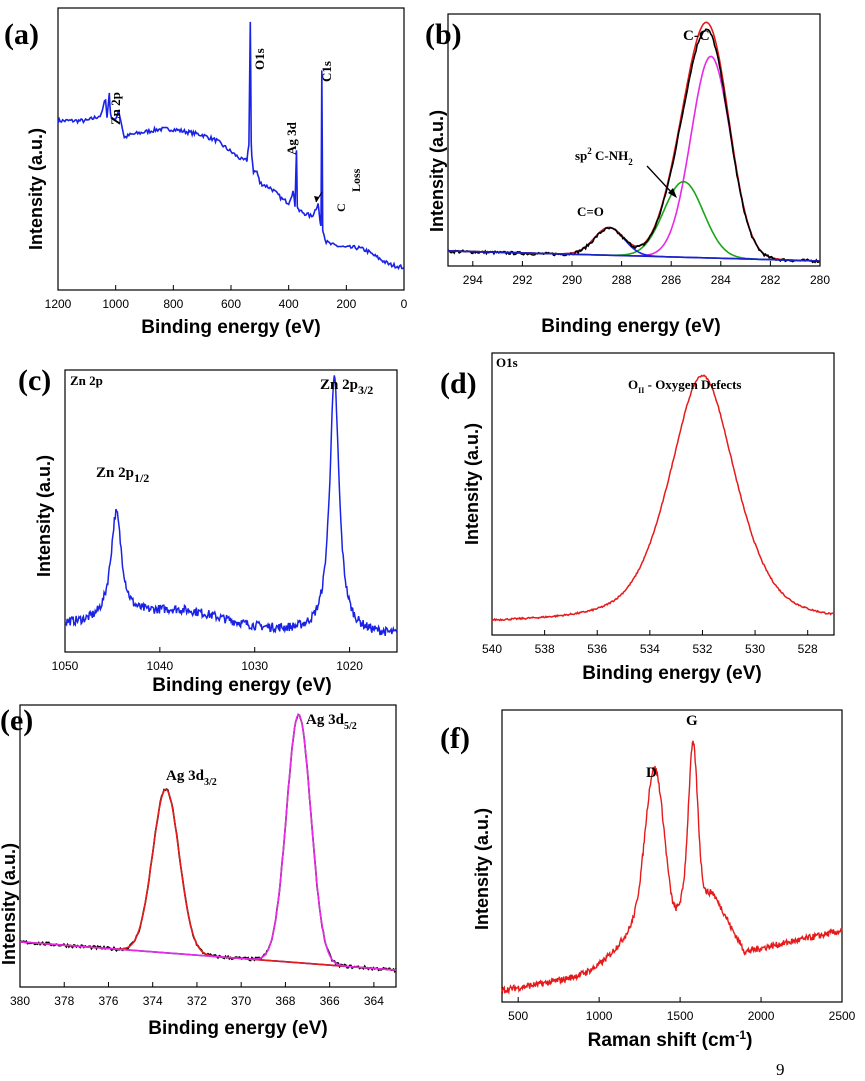 Image resolution: width=865 pixels, height=1081 pixels. I want to click on x-ticks: 1050 1040 1030 1020, so click(207, 660).